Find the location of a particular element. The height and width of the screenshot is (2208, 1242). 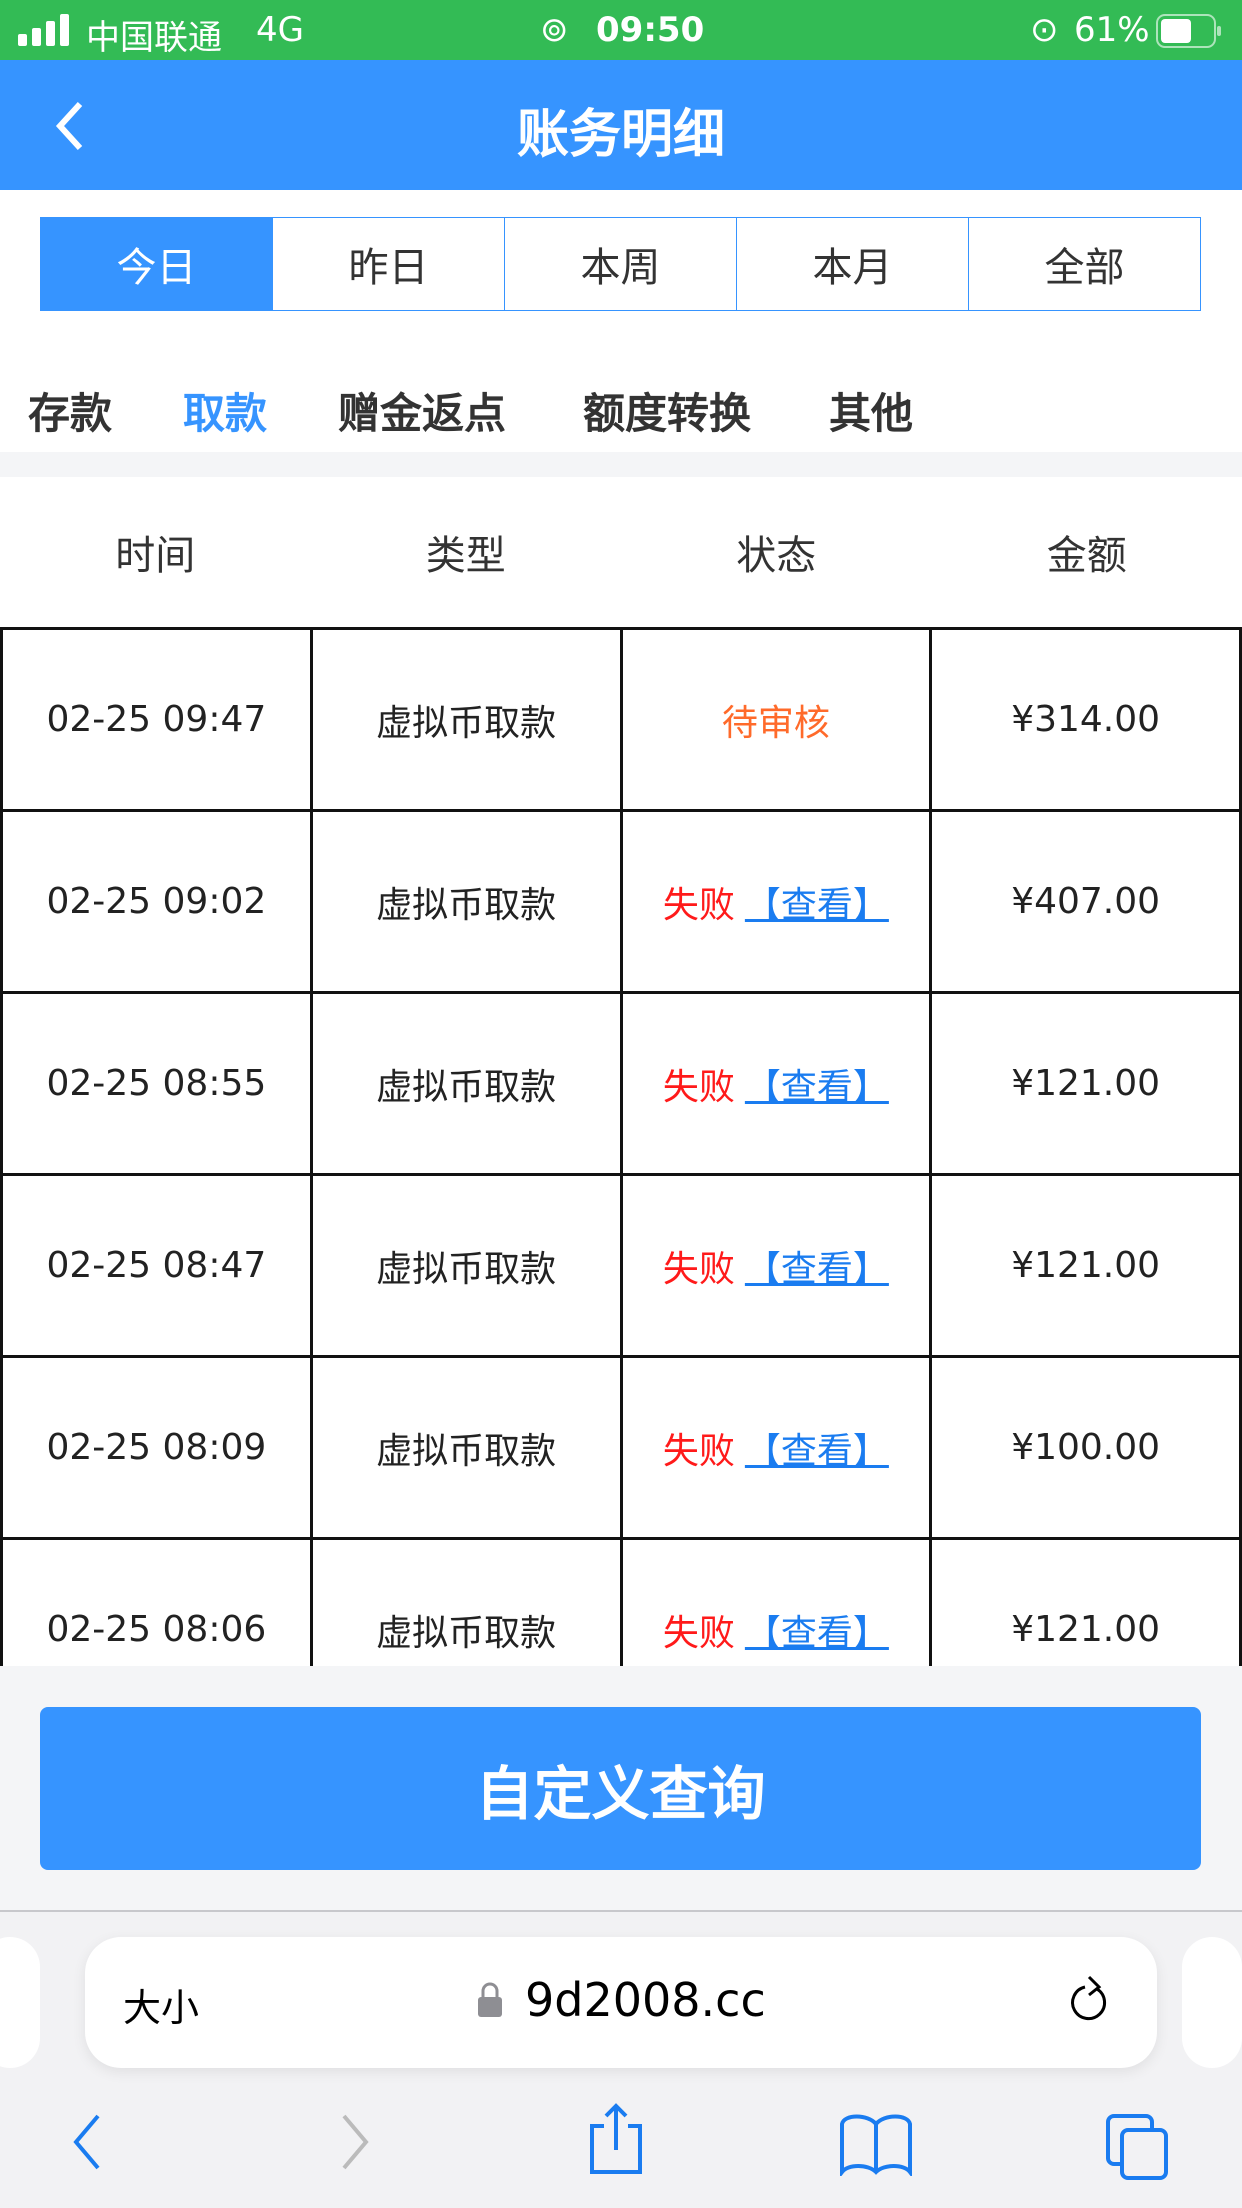

cell-amount: ¥314.00 is located at coordinates (1085, 719).